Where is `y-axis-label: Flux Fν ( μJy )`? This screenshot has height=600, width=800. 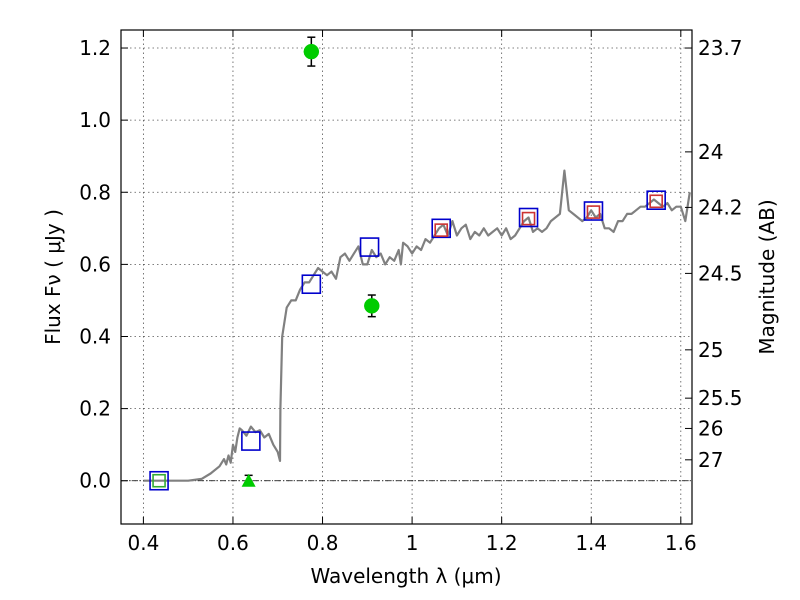
y-axis-label: Flux Fν ( μJy ) is located at coordinates (53, 277).